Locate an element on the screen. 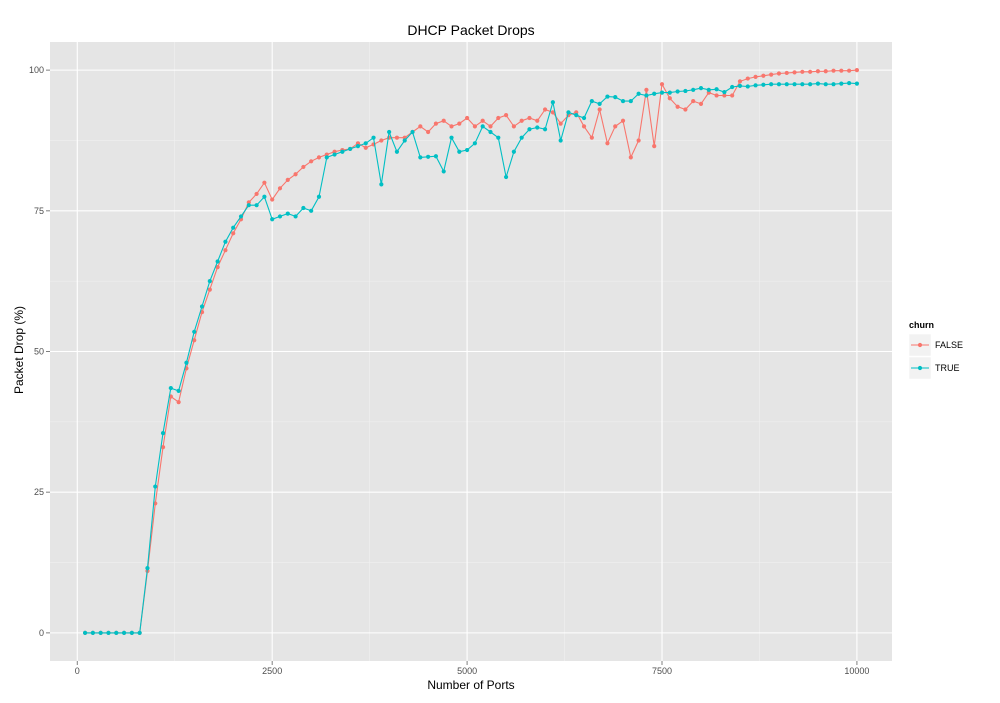  legend: churn FALSE TRUE is located at coordinates (935, 350).